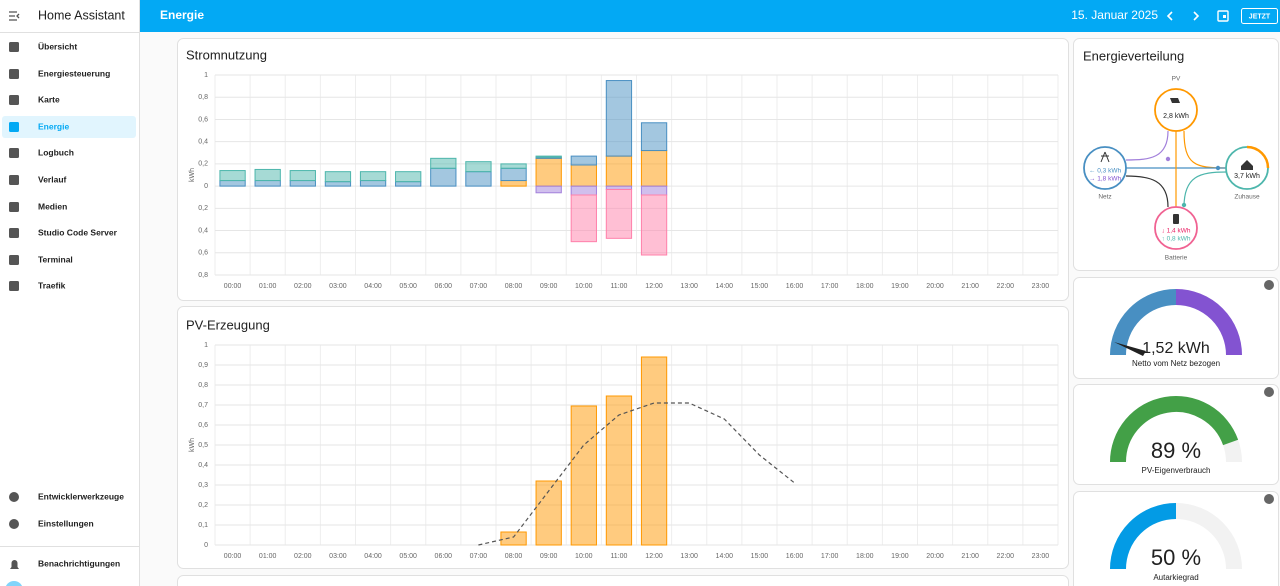 The image size is (1280, 586). Describe the element at coordinates (53, 126) in the screenshot. I see `nav-item: Energie` at that location.